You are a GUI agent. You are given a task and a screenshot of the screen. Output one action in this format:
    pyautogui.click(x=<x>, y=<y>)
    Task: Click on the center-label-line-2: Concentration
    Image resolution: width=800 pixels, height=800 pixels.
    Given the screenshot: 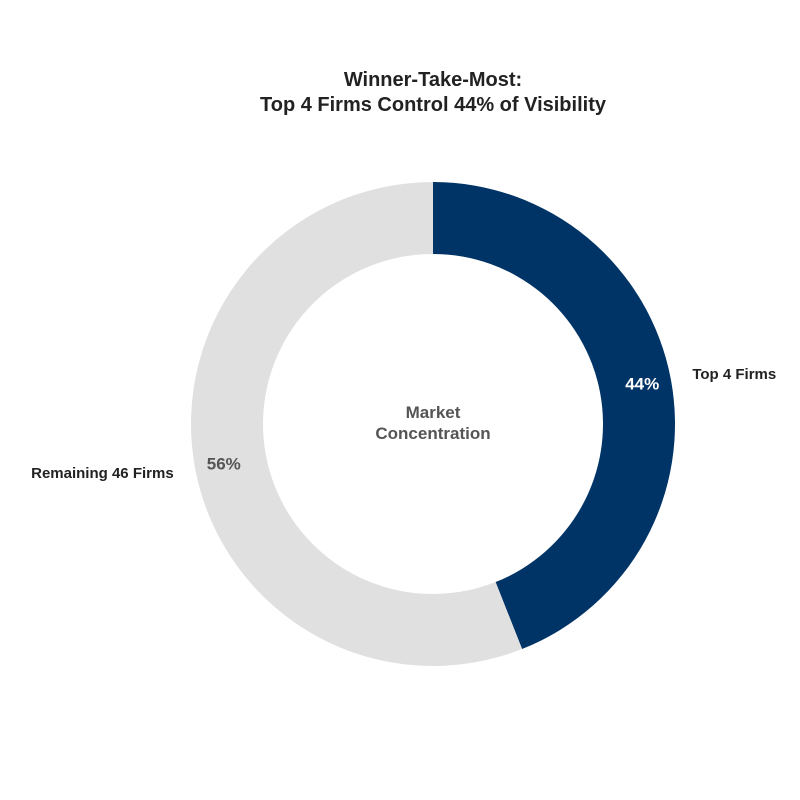 What is the action you would take?
    pyautogui.click(x=432, y=433)
    